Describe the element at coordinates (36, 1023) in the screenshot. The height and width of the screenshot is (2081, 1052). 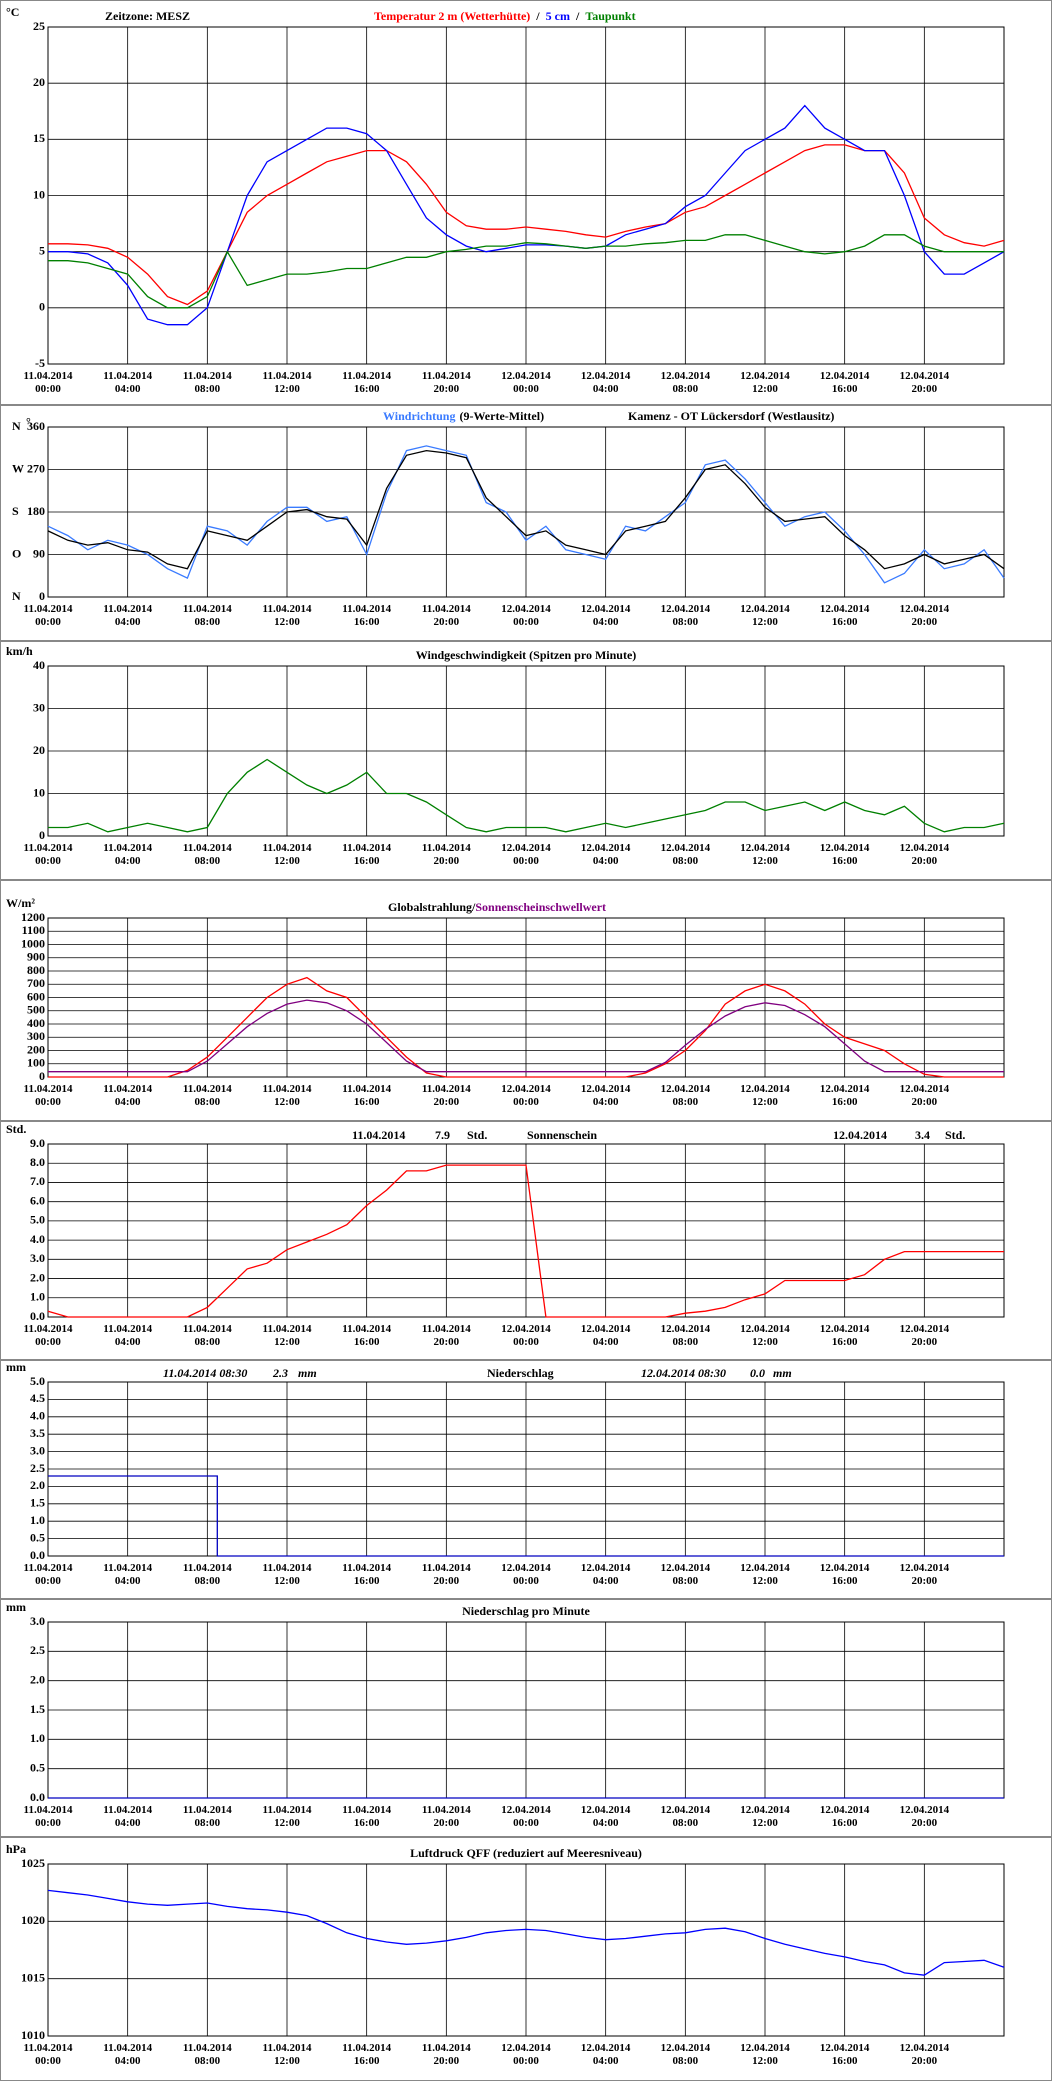
I see `y-tick-label: 400` at that location.